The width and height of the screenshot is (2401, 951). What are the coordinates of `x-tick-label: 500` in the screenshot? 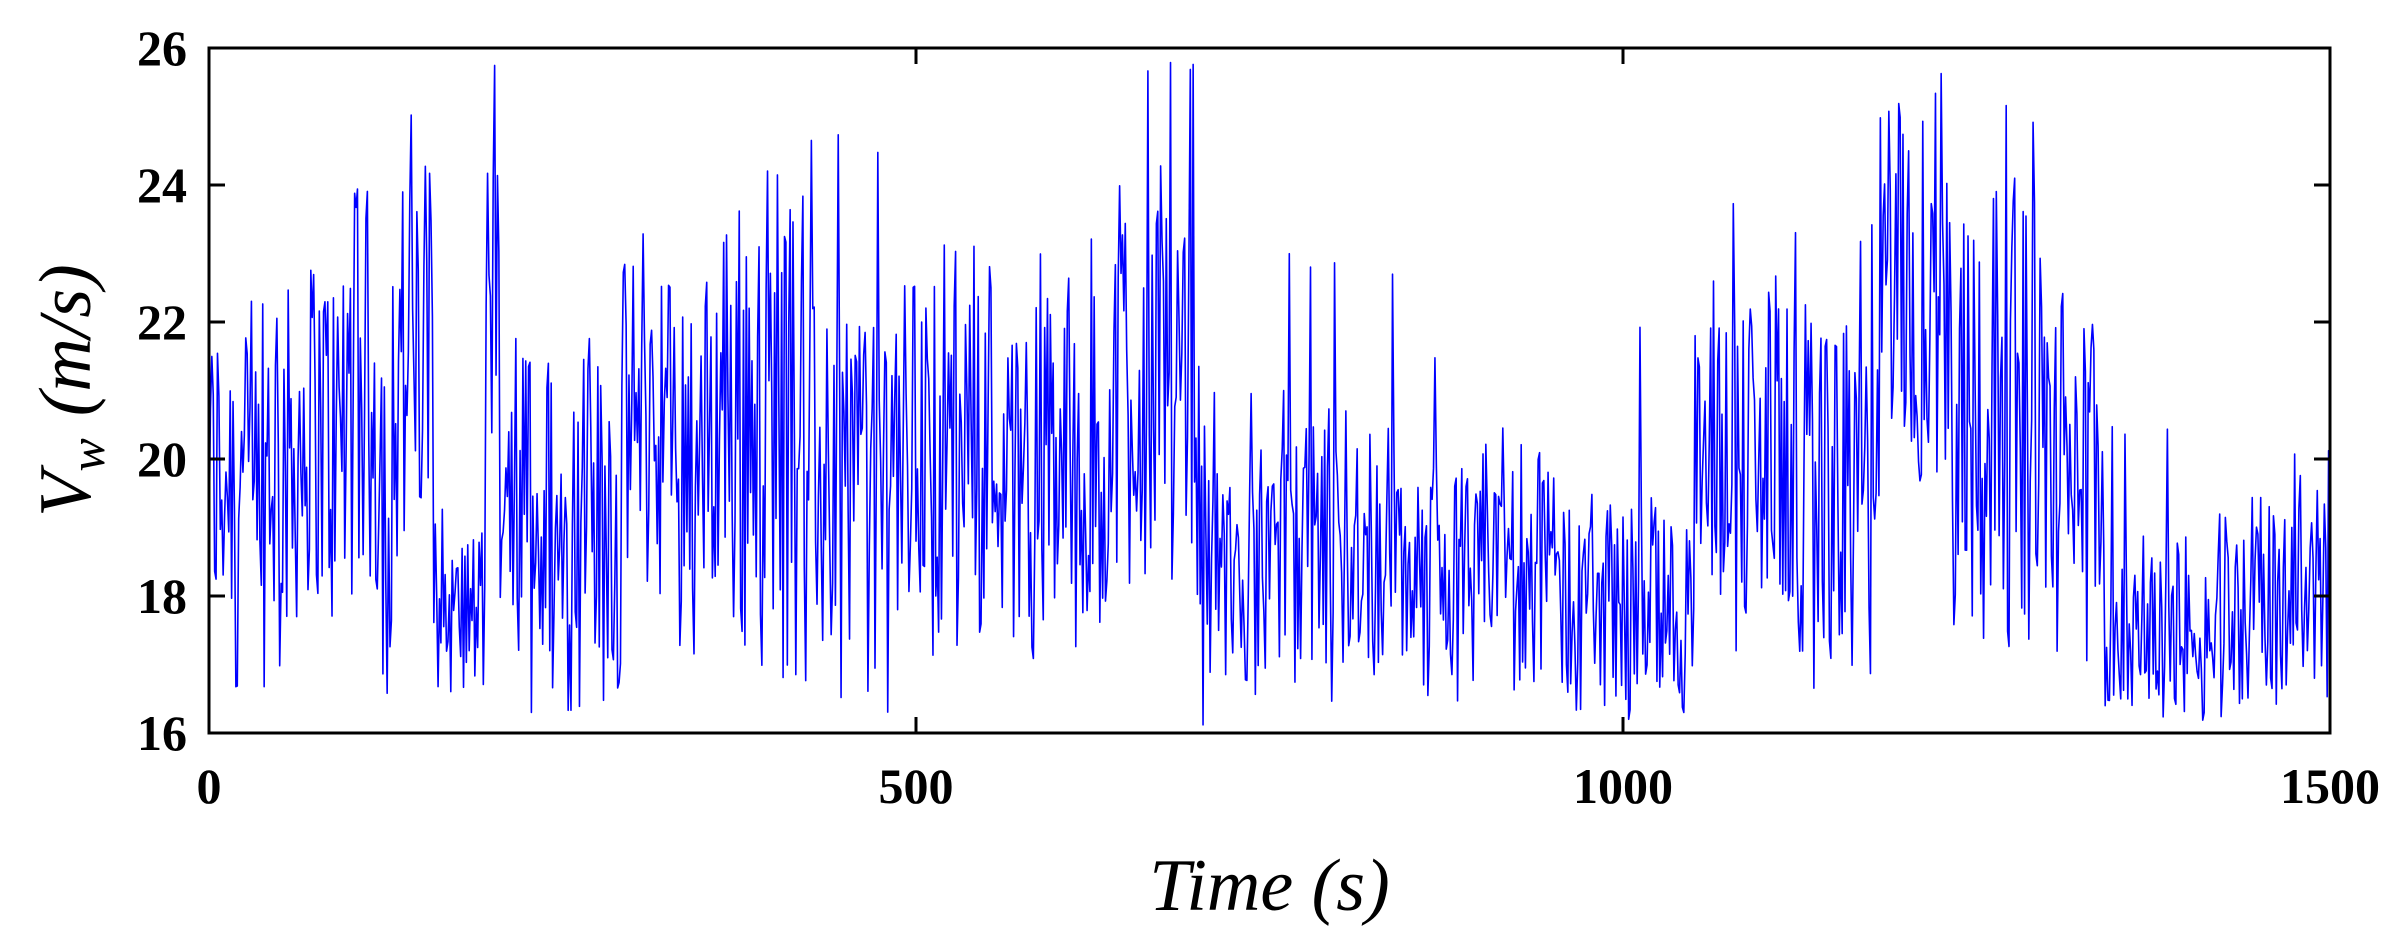 It's located at (916, 786).